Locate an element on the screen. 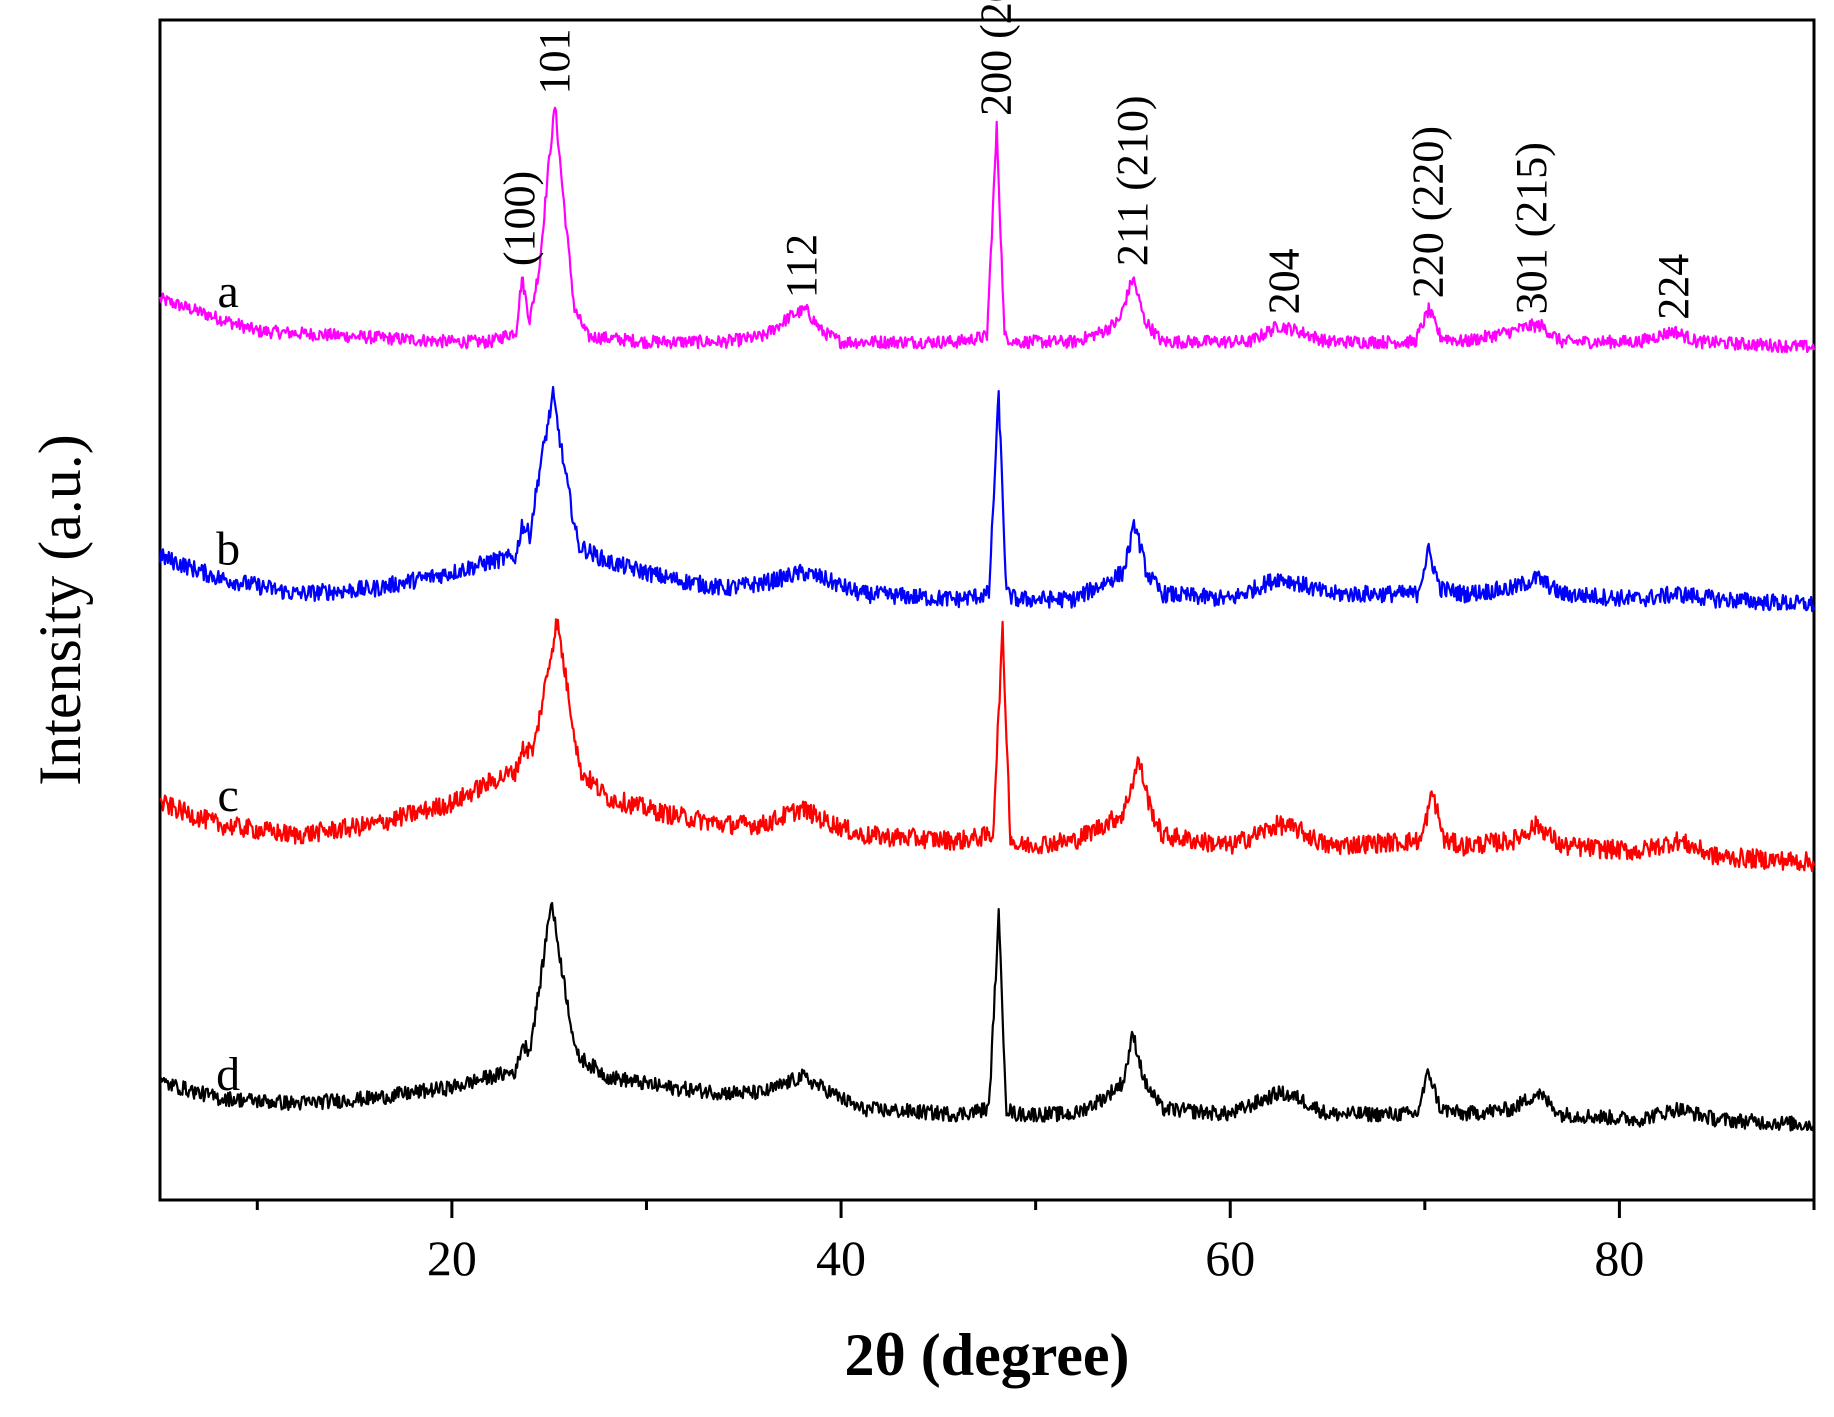  peak-label: 211 (210) is located at coordinates (1132, 180).